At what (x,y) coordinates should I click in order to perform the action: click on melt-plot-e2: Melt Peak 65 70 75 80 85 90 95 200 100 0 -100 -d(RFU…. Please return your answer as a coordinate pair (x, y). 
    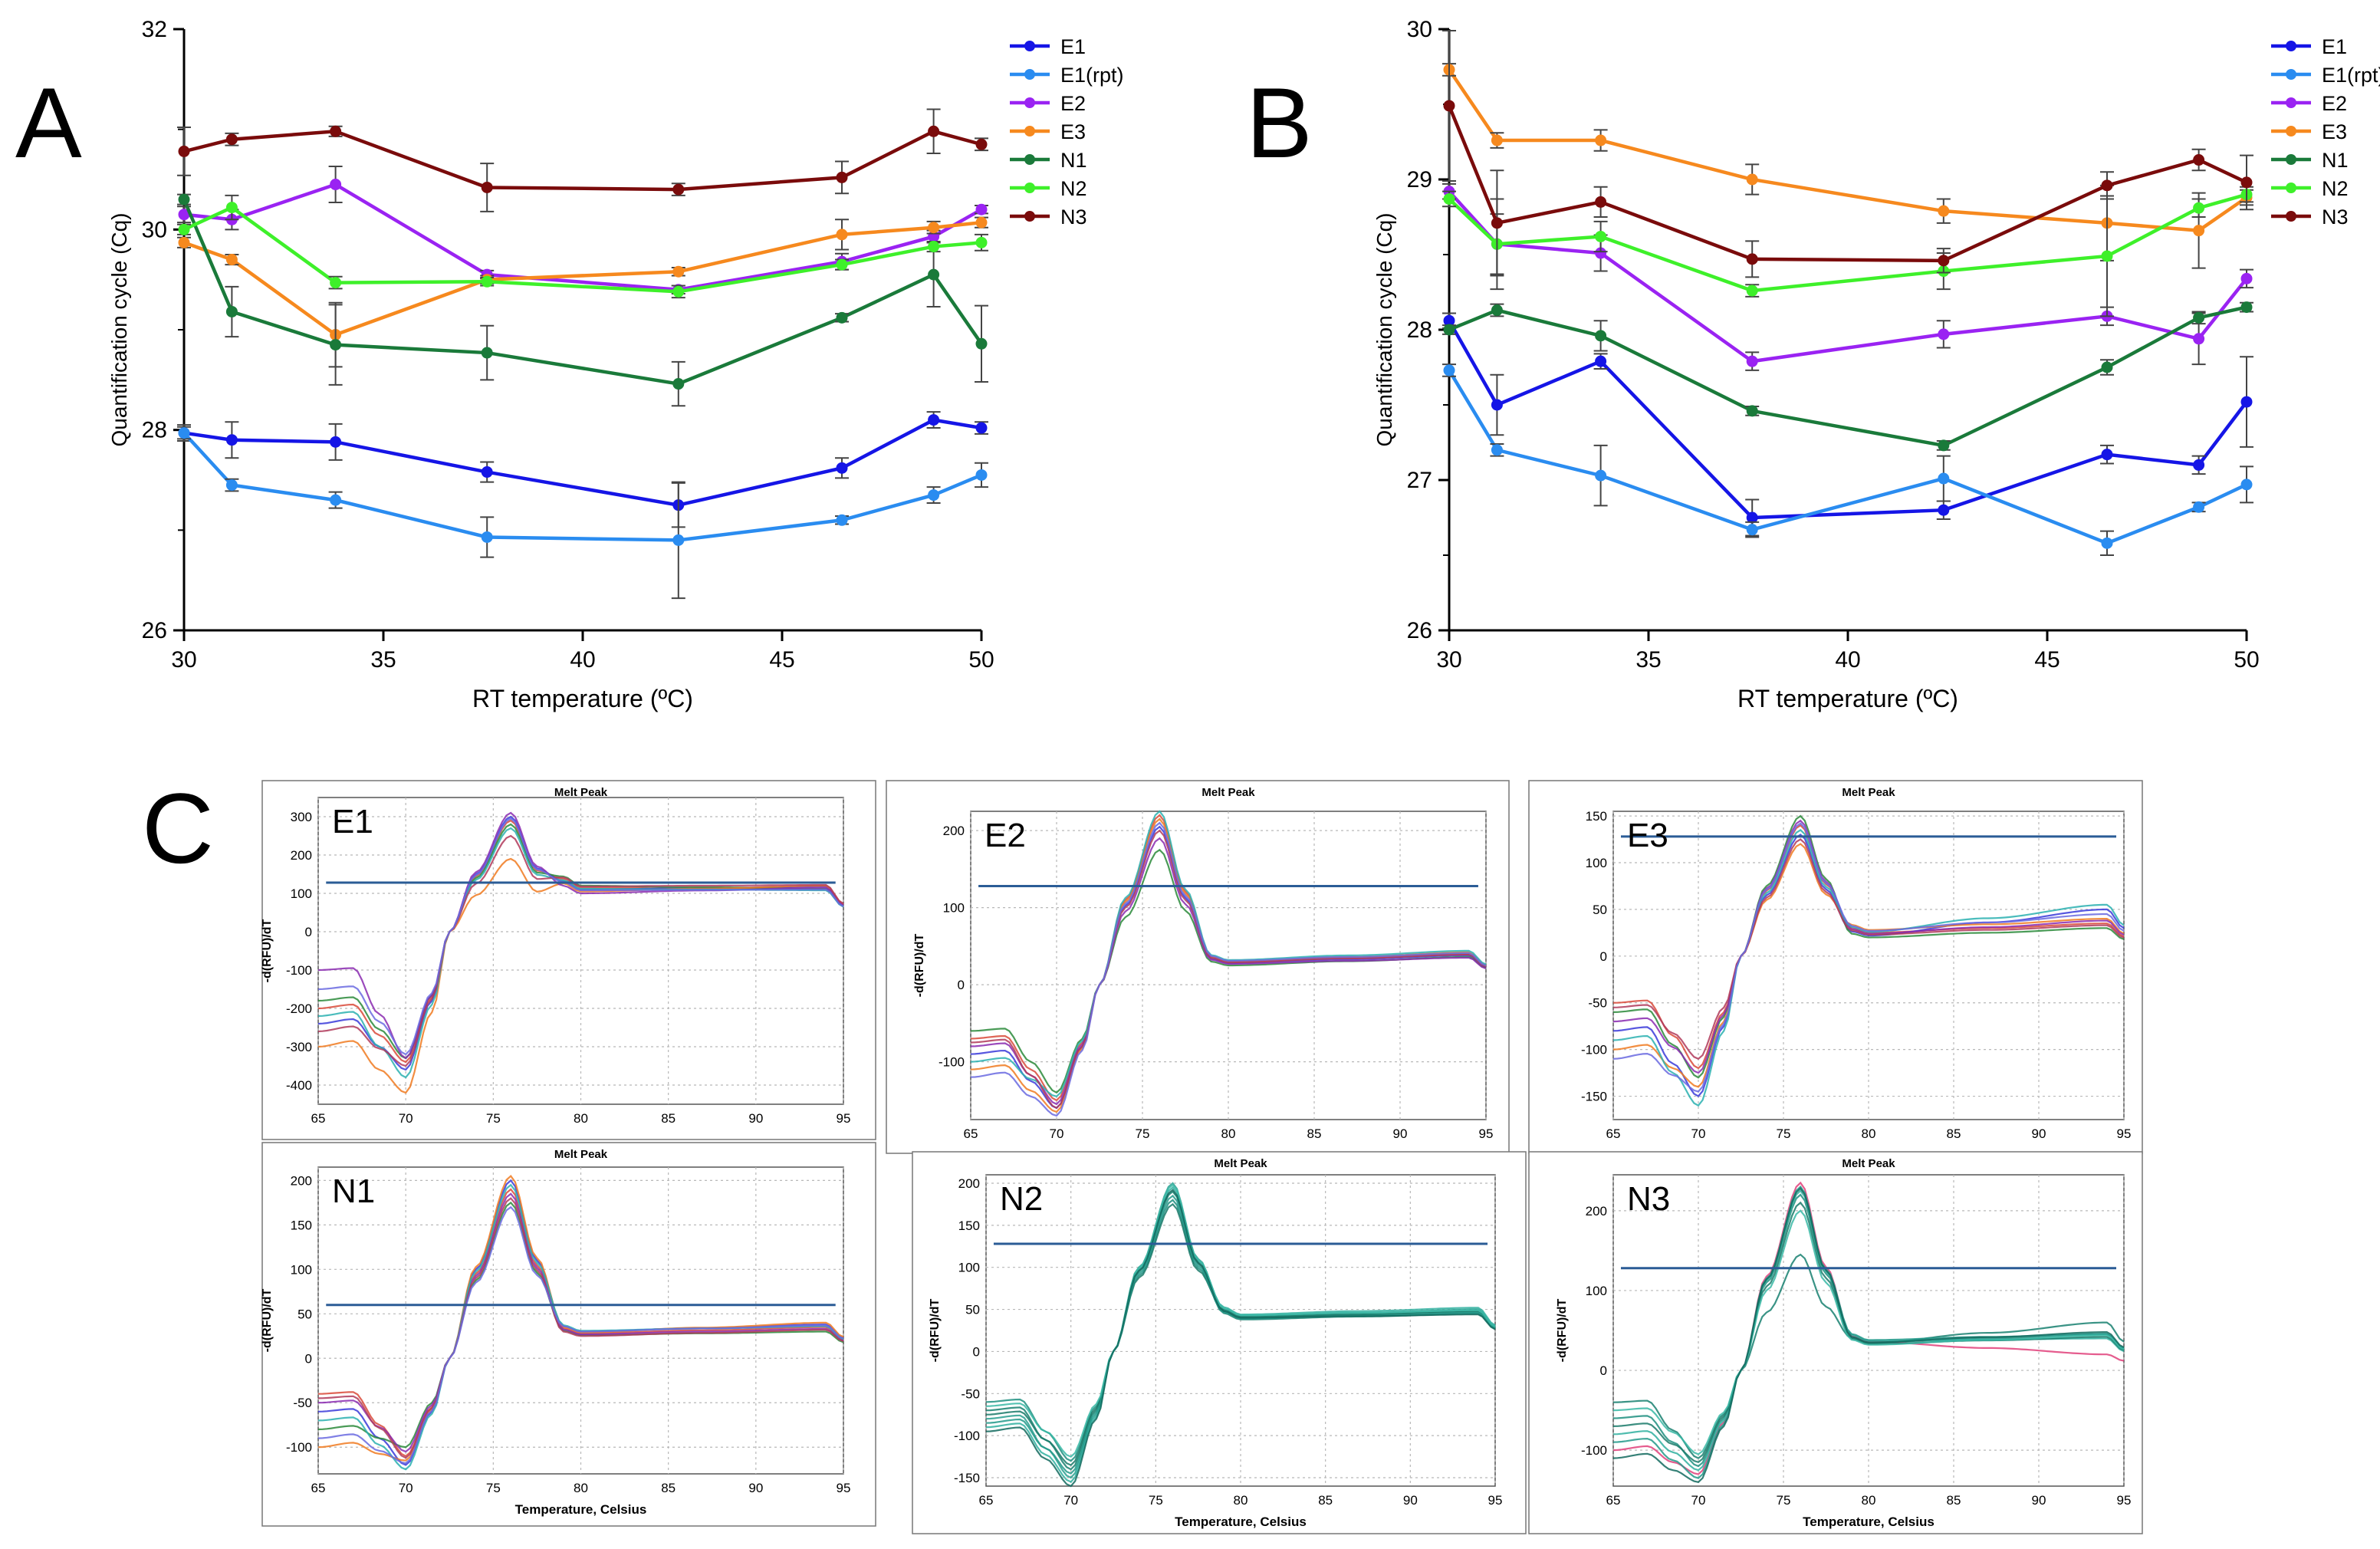
    Looking at the image, I should click on (1198, 967).